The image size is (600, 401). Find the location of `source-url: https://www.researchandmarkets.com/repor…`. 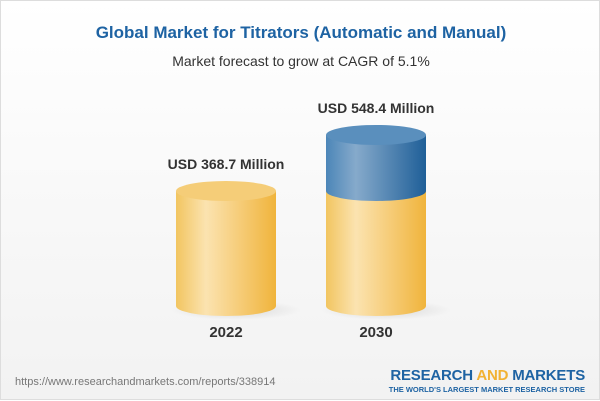

source-url: https://www.researchandmarkets.com/repor… is located at coordinates (145, 382).